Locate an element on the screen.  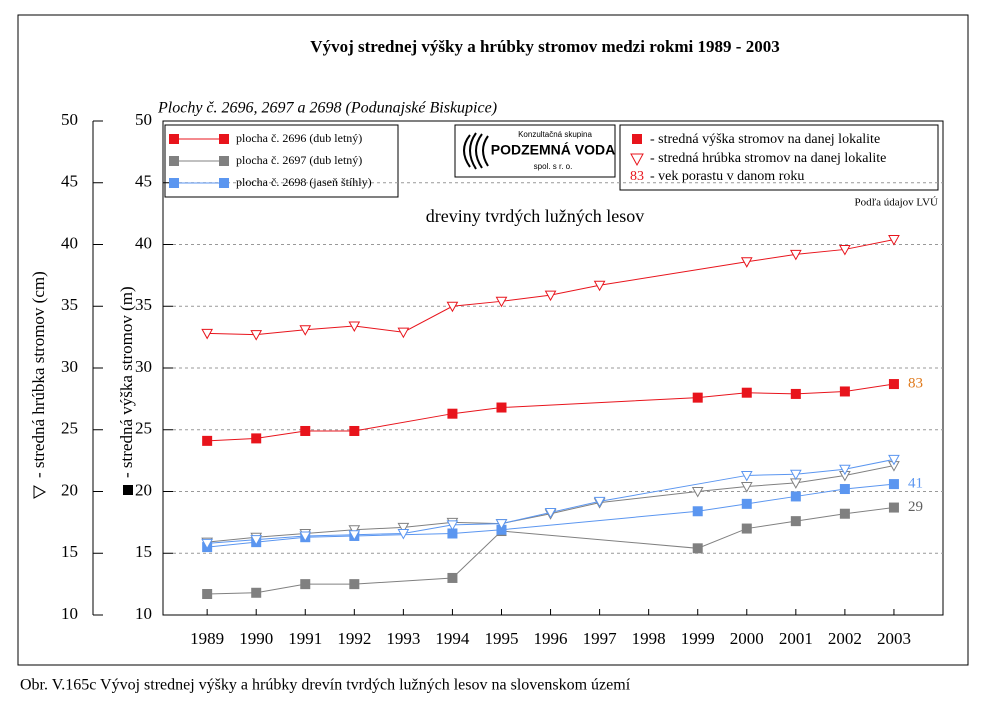
end-label: 83 is located at coordinates (915, 383).